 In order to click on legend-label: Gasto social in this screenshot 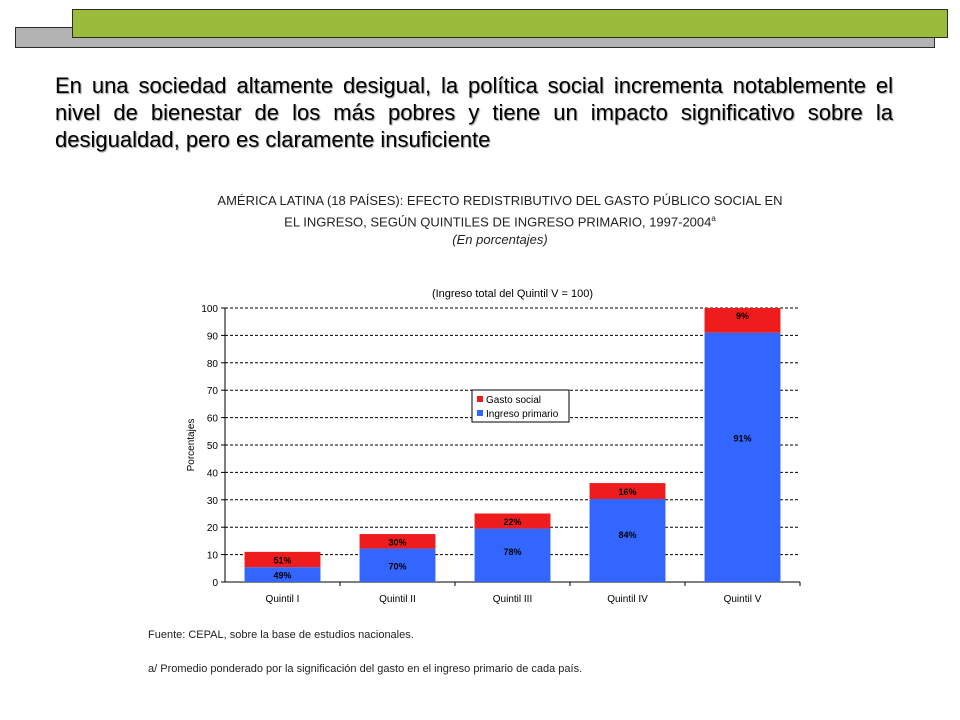, I will do `click(513, 400)`.